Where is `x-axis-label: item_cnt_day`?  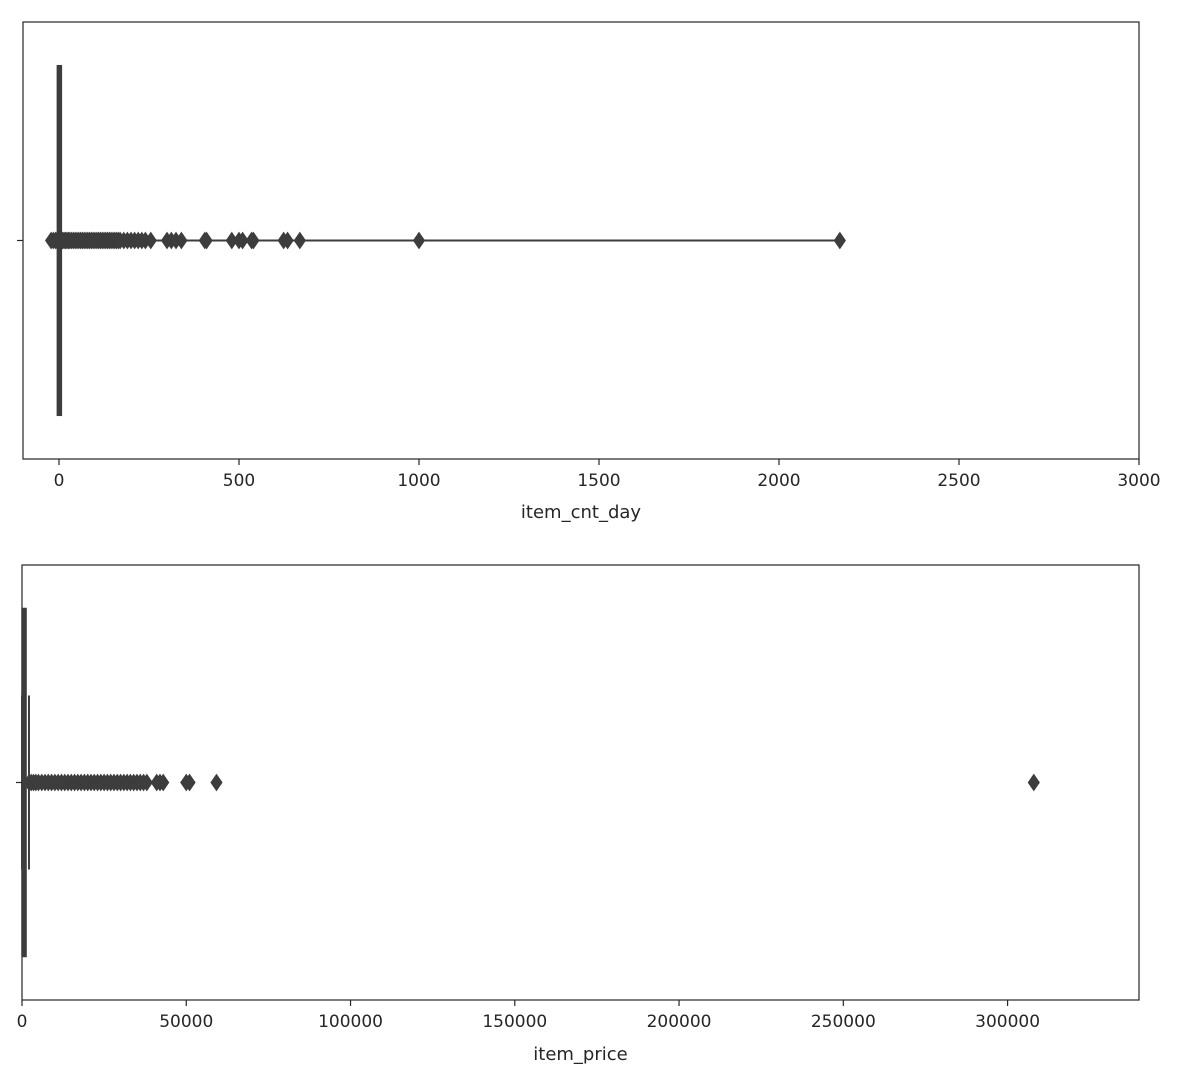
x-axis-label: item_cnt_day is located at coordinates (581, 512).